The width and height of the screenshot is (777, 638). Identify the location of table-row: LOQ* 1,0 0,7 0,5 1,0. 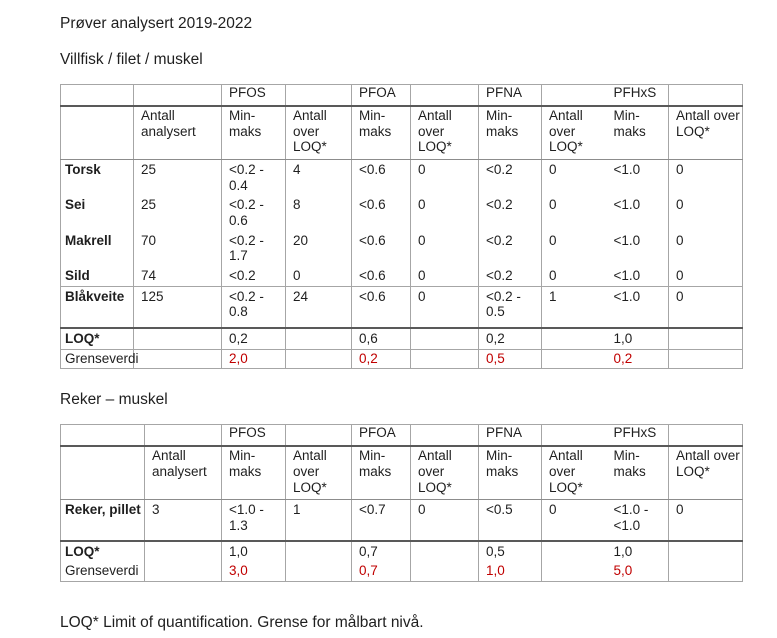
(401, 552).